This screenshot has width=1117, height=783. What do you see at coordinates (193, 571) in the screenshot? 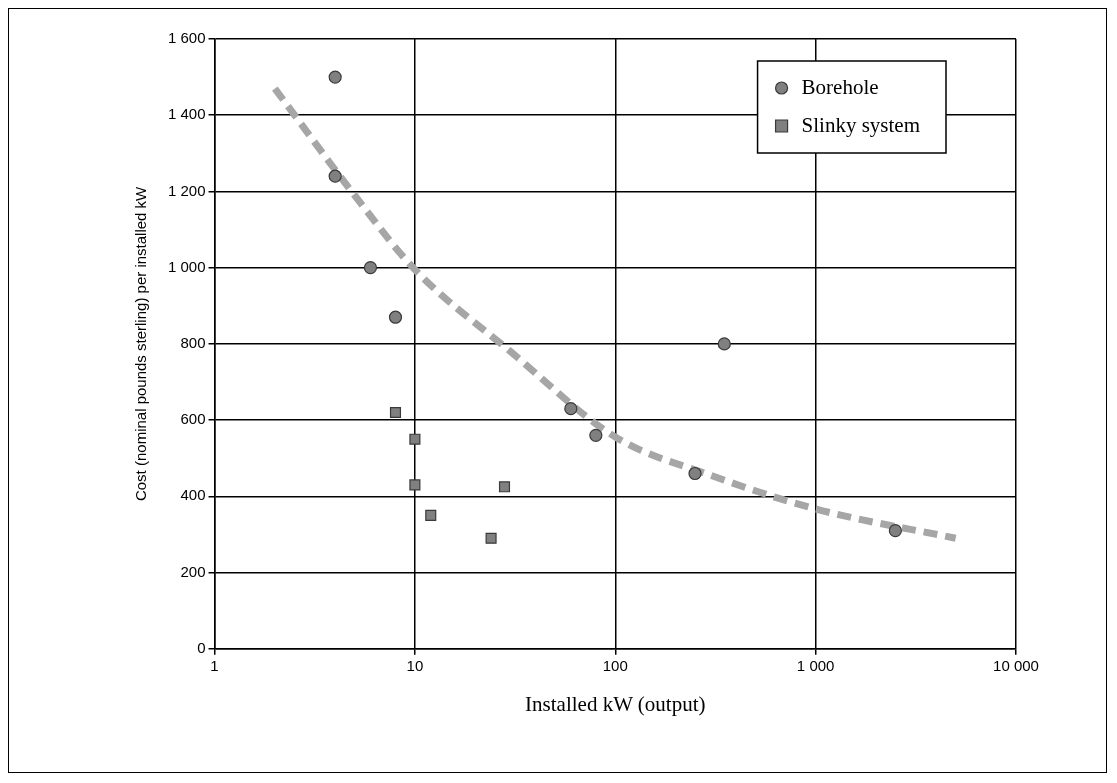
I see `y-tick-label: 200` at bounding box center [193, 571].